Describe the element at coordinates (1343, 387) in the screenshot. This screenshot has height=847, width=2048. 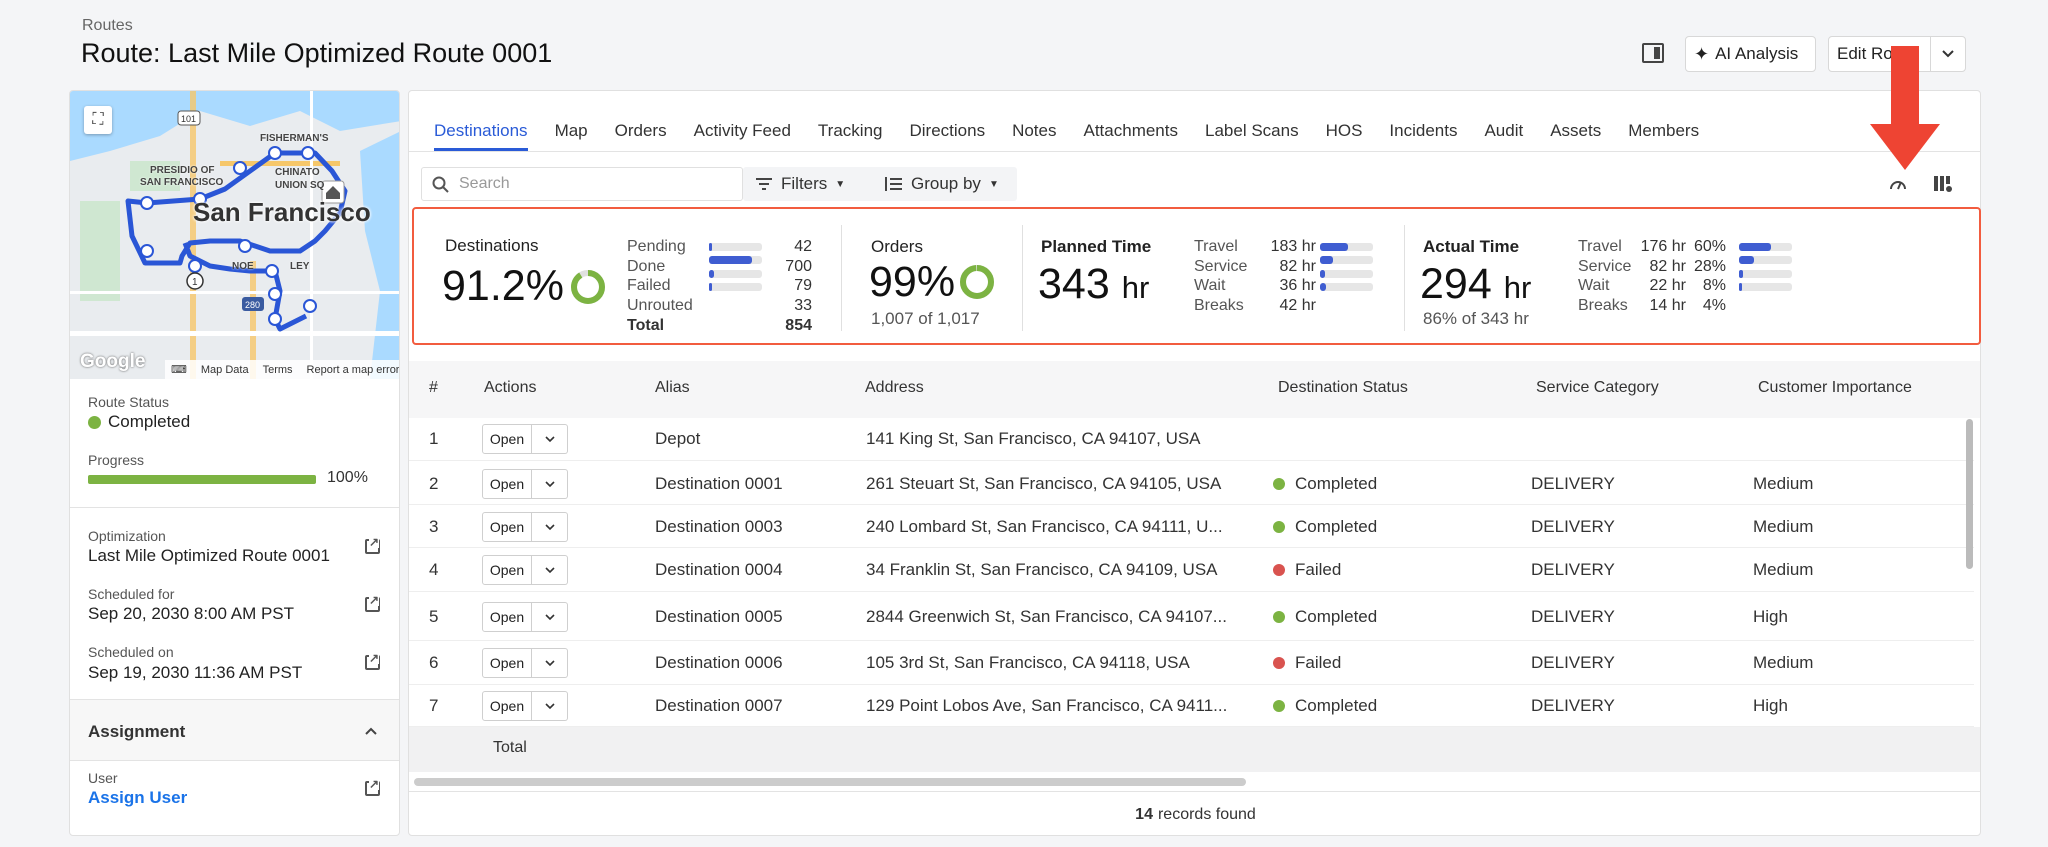
I see `col-destination-status: Destination Status` at that location.